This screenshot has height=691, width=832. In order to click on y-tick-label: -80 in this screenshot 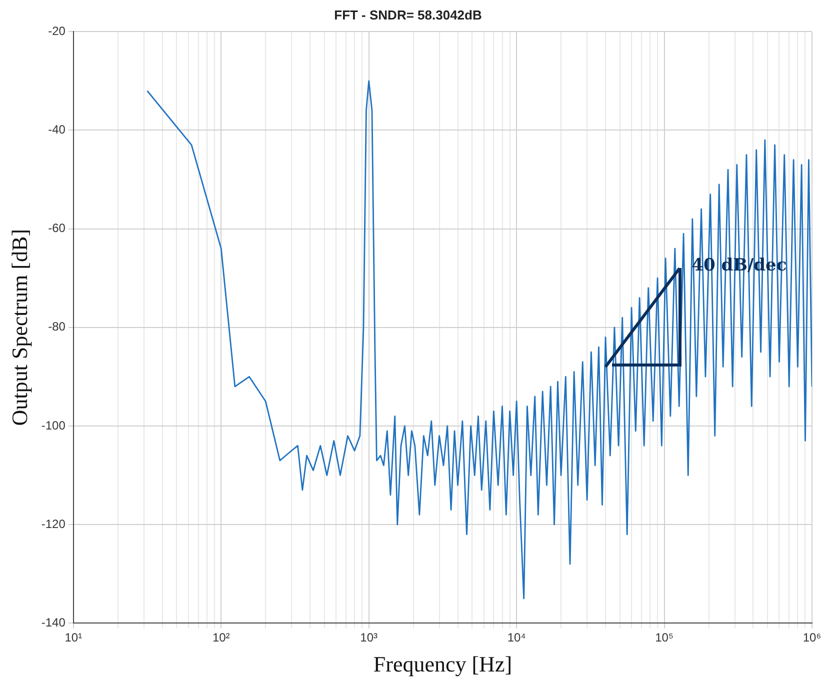, I will do `click(57, 327)`.